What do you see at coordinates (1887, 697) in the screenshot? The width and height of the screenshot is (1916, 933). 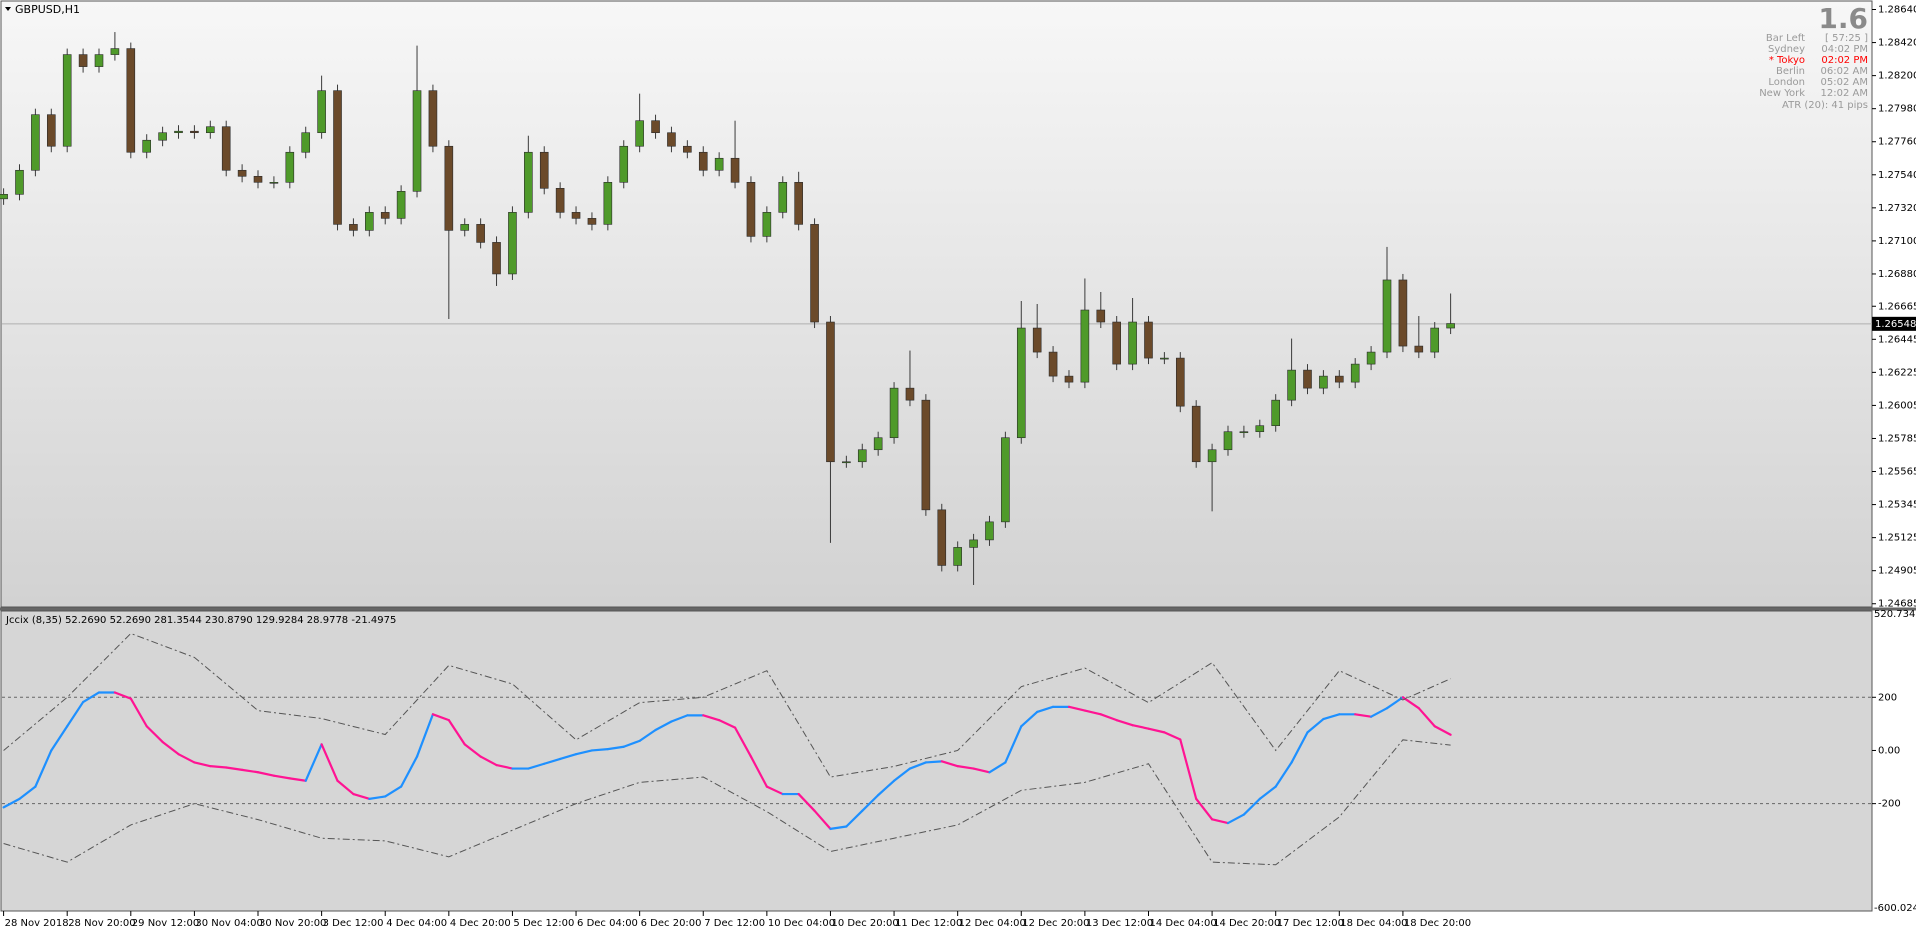 I see `y-tick-label: 200` at bounding box center [1887, 697].